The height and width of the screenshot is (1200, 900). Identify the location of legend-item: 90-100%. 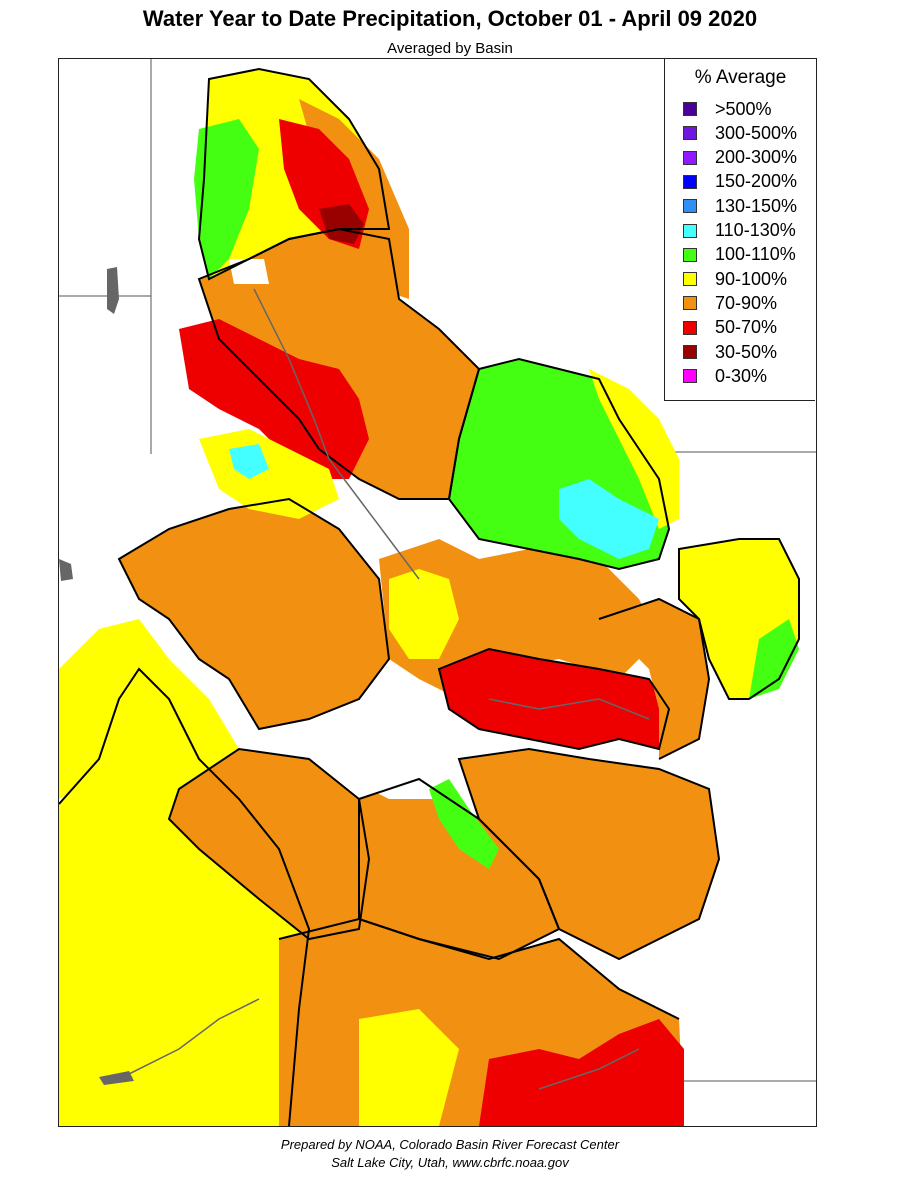
(735, 279).